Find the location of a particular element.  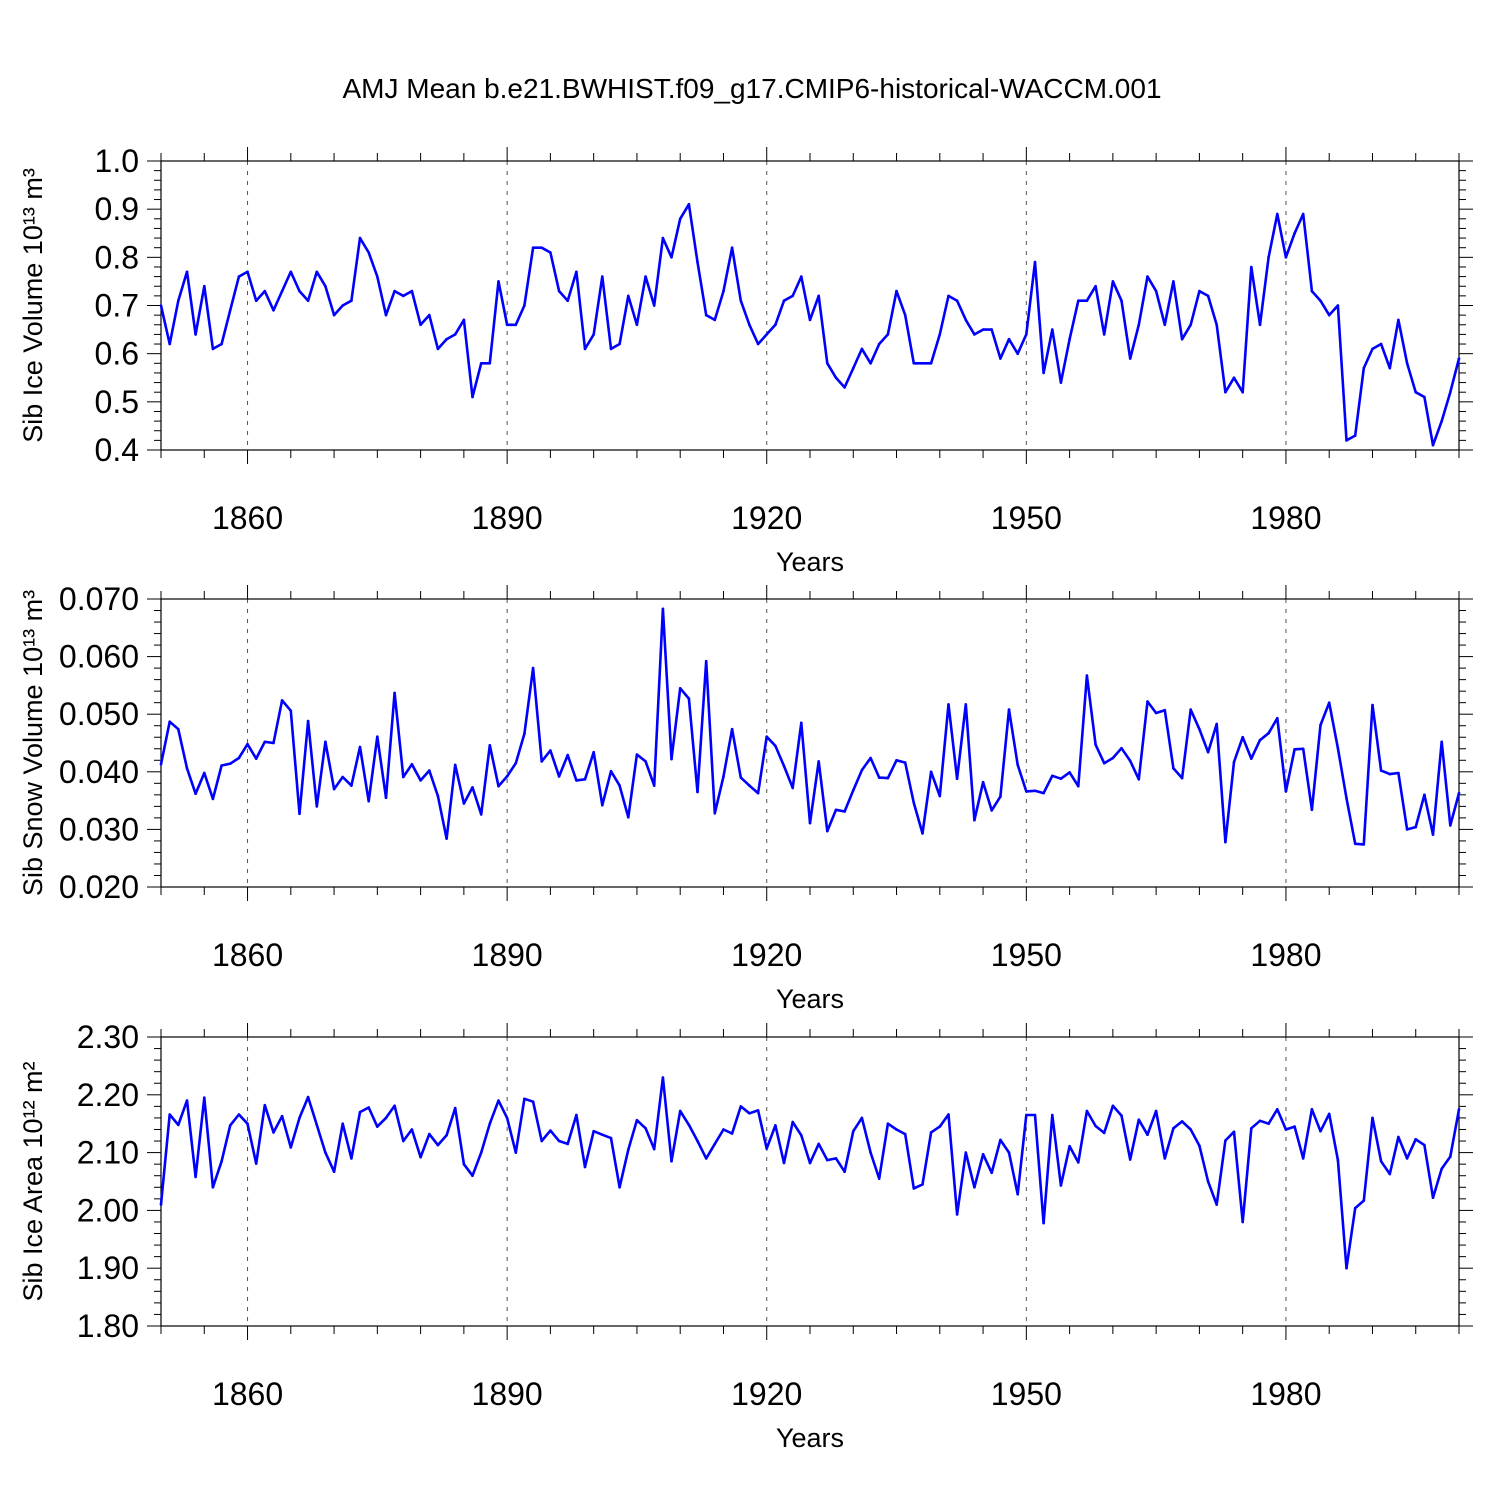

y-tick-label: 0.020 is located at coordinates (99, 887).